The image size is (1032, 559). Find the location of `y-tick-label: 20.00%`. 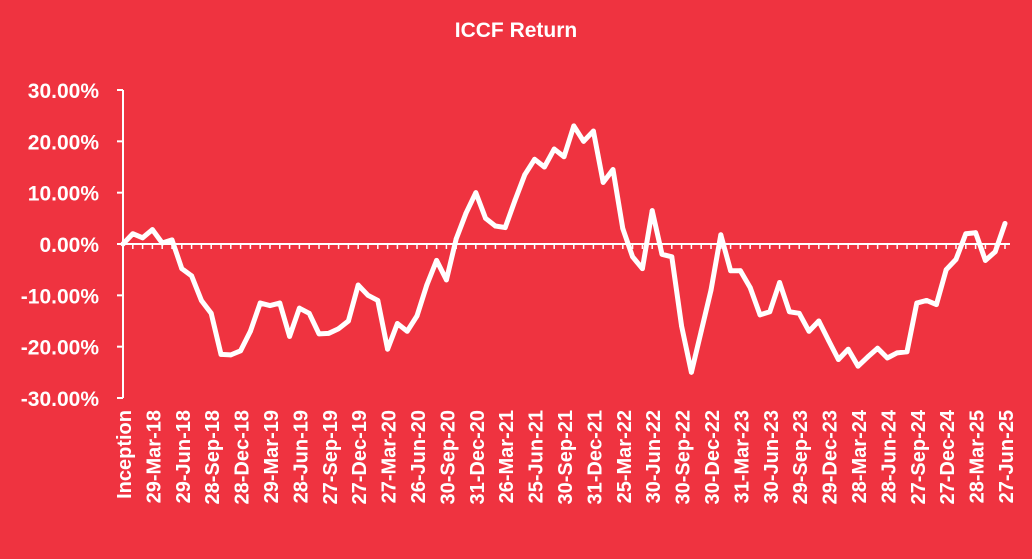

y-tick-label: 20.00% is located at coordinates (64, 142).